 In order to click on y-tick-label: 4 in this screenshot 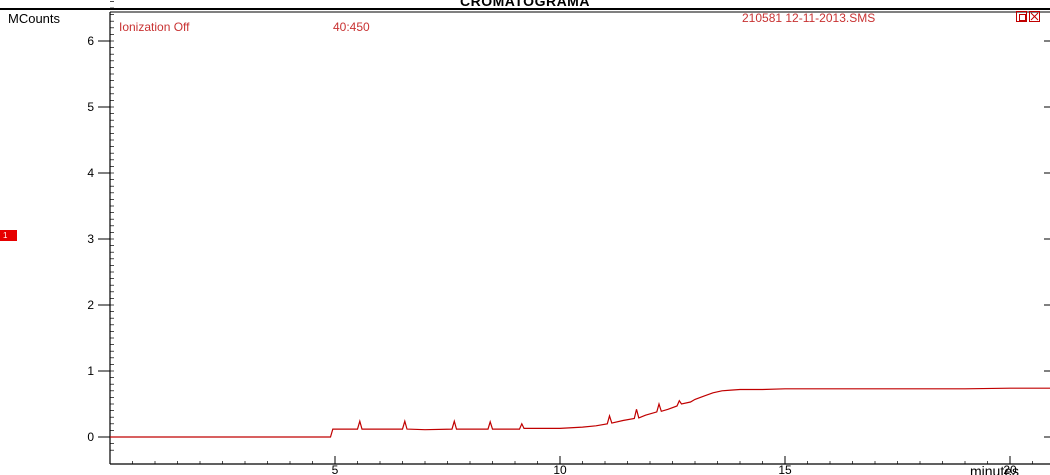, I will do `click(90, 173)`.